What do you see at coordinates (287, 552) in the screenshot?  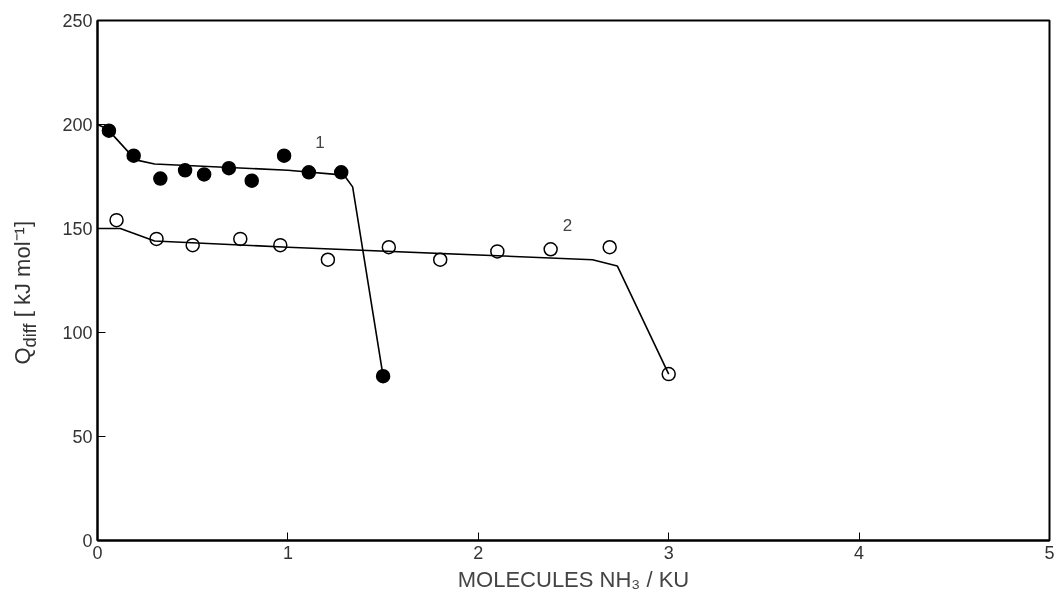 I see `x-tick-label: 1` at bounding box center [287, 552].